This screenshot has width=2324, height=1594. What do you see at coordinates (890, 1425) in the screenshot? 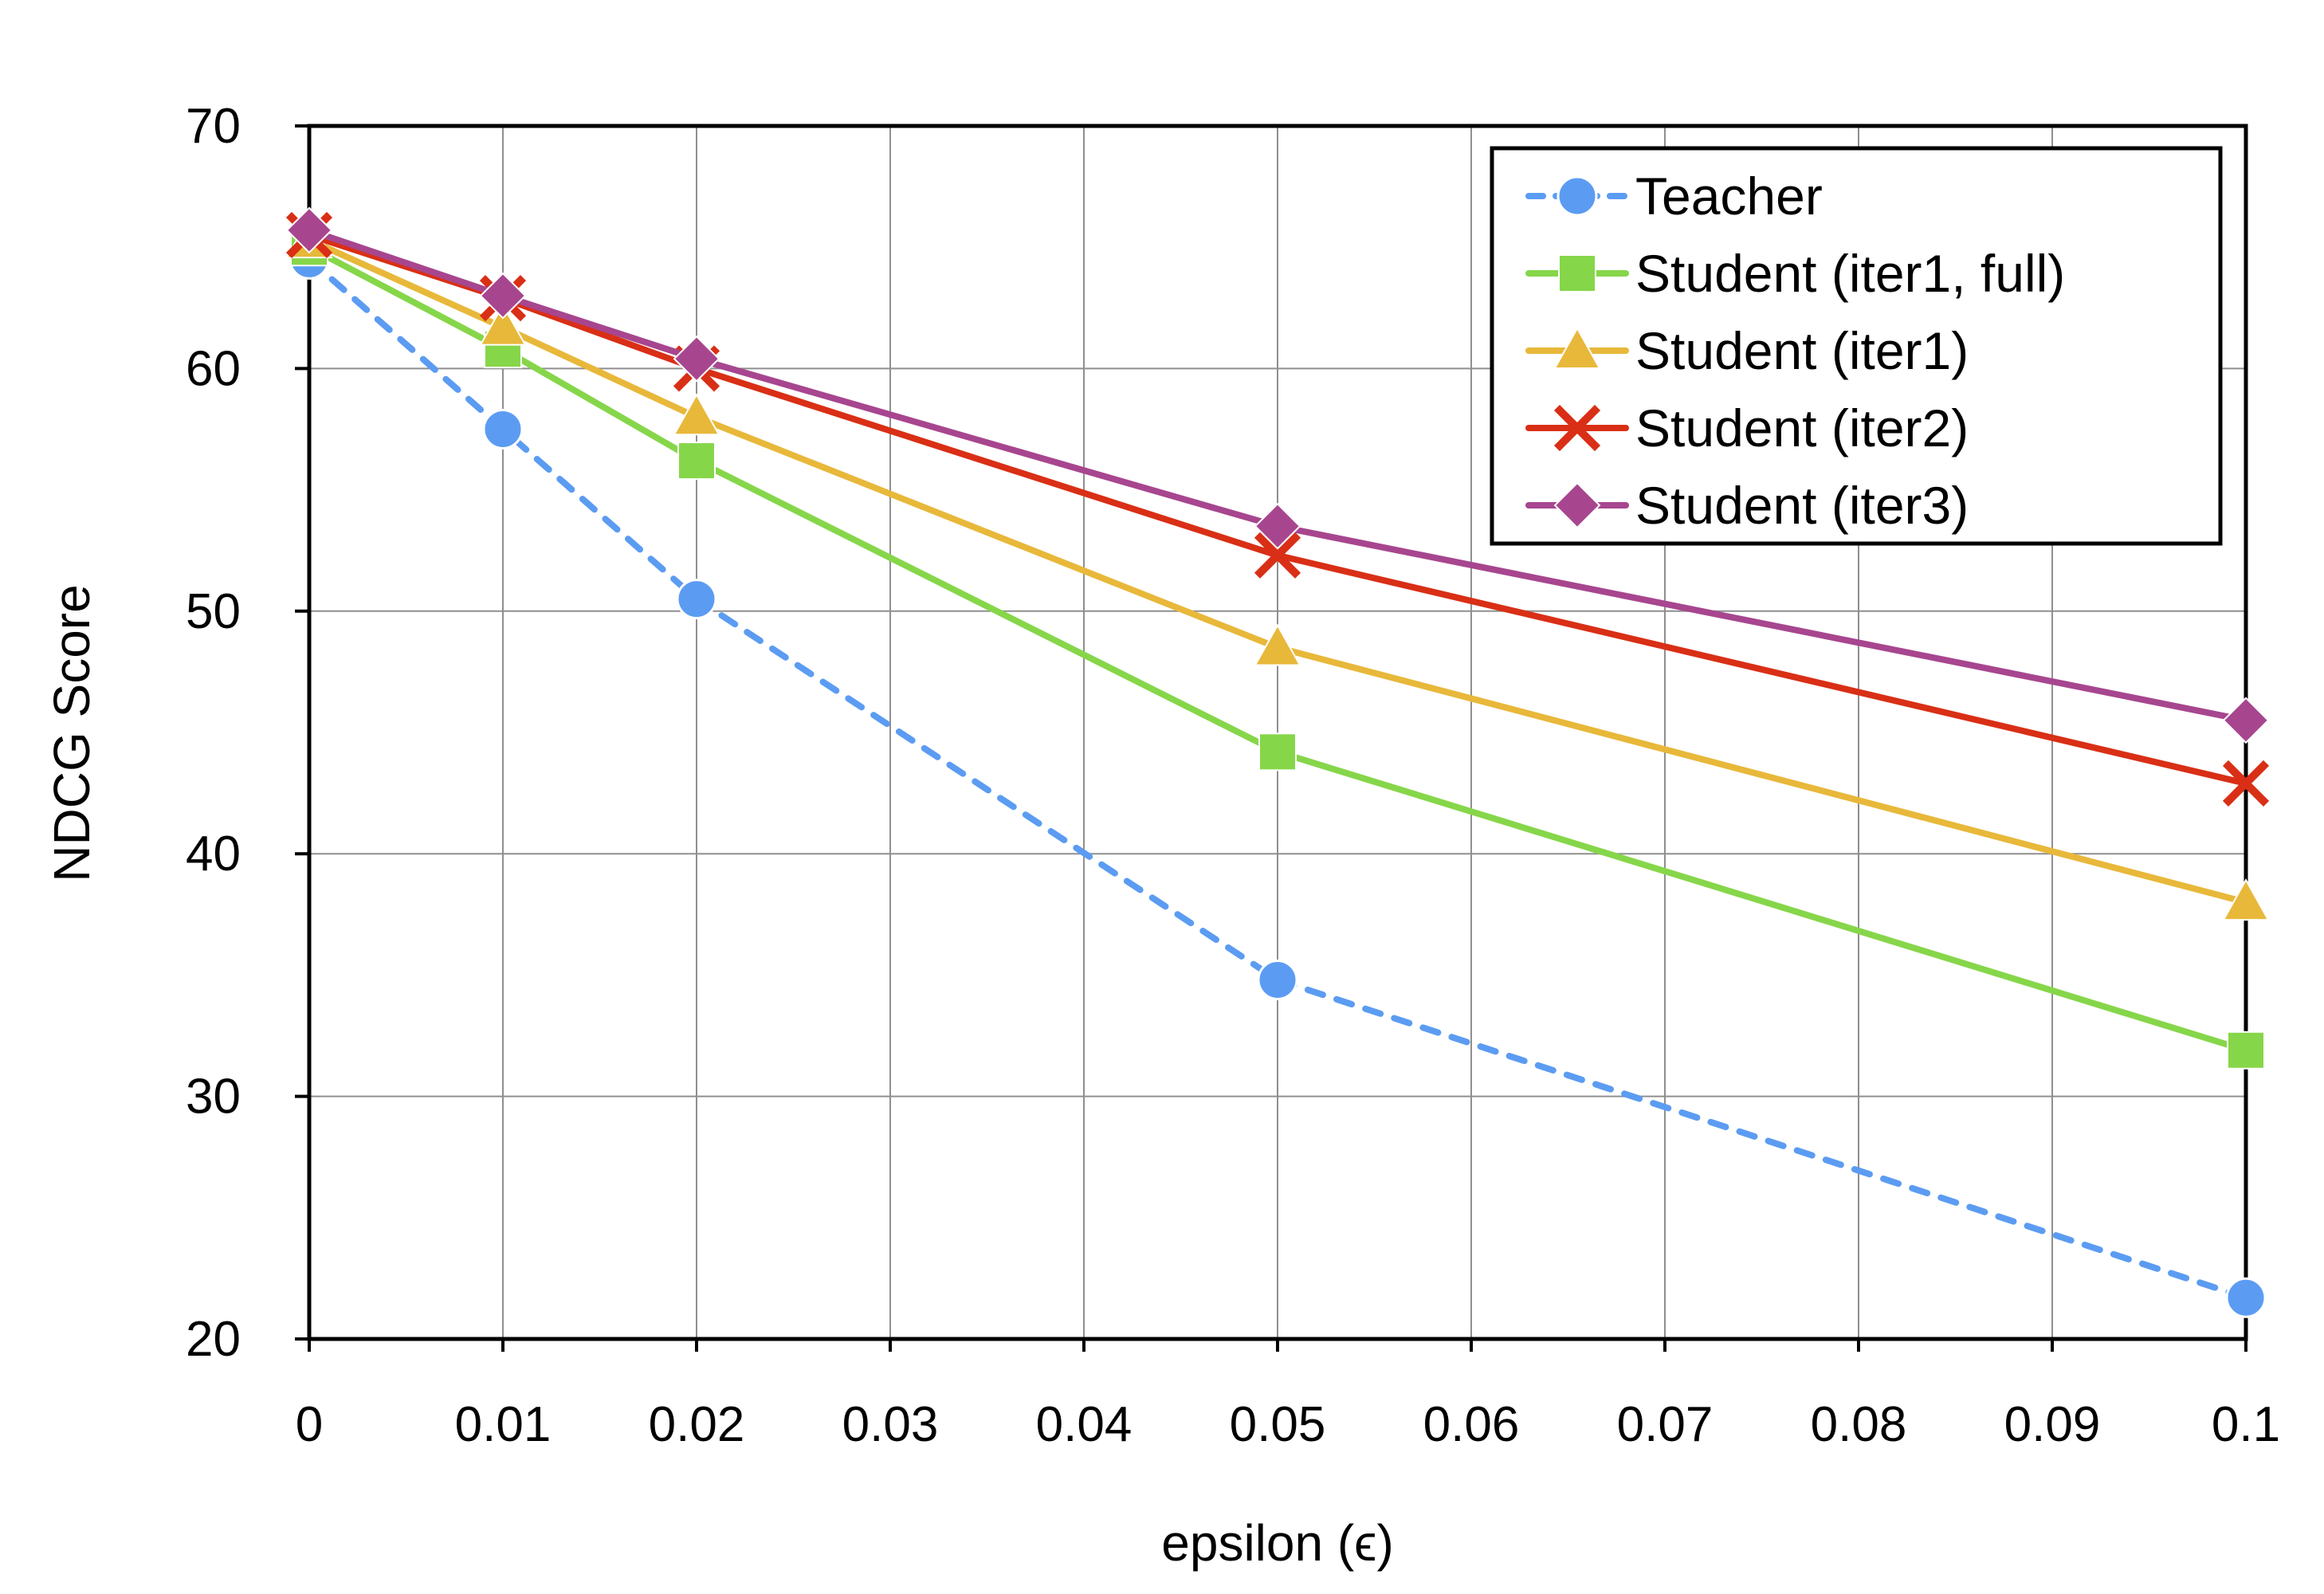
I see `x-tick-label: 0.03` at bounding box center [890, 1425].